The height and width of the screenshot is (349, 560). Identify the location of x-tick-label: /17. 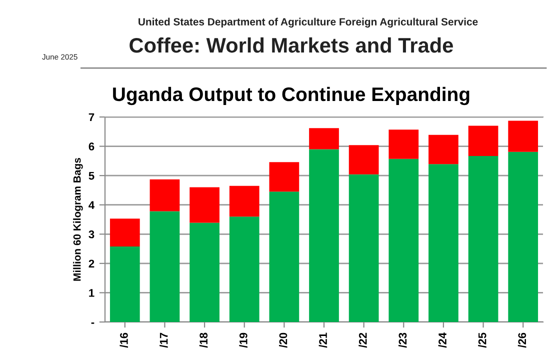
(164, 340).